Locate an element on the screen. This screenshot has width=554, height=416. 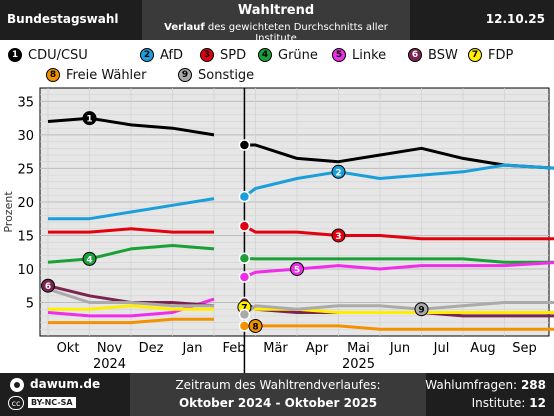
x-tick-label: Mär is located at coordinates (275, 348).